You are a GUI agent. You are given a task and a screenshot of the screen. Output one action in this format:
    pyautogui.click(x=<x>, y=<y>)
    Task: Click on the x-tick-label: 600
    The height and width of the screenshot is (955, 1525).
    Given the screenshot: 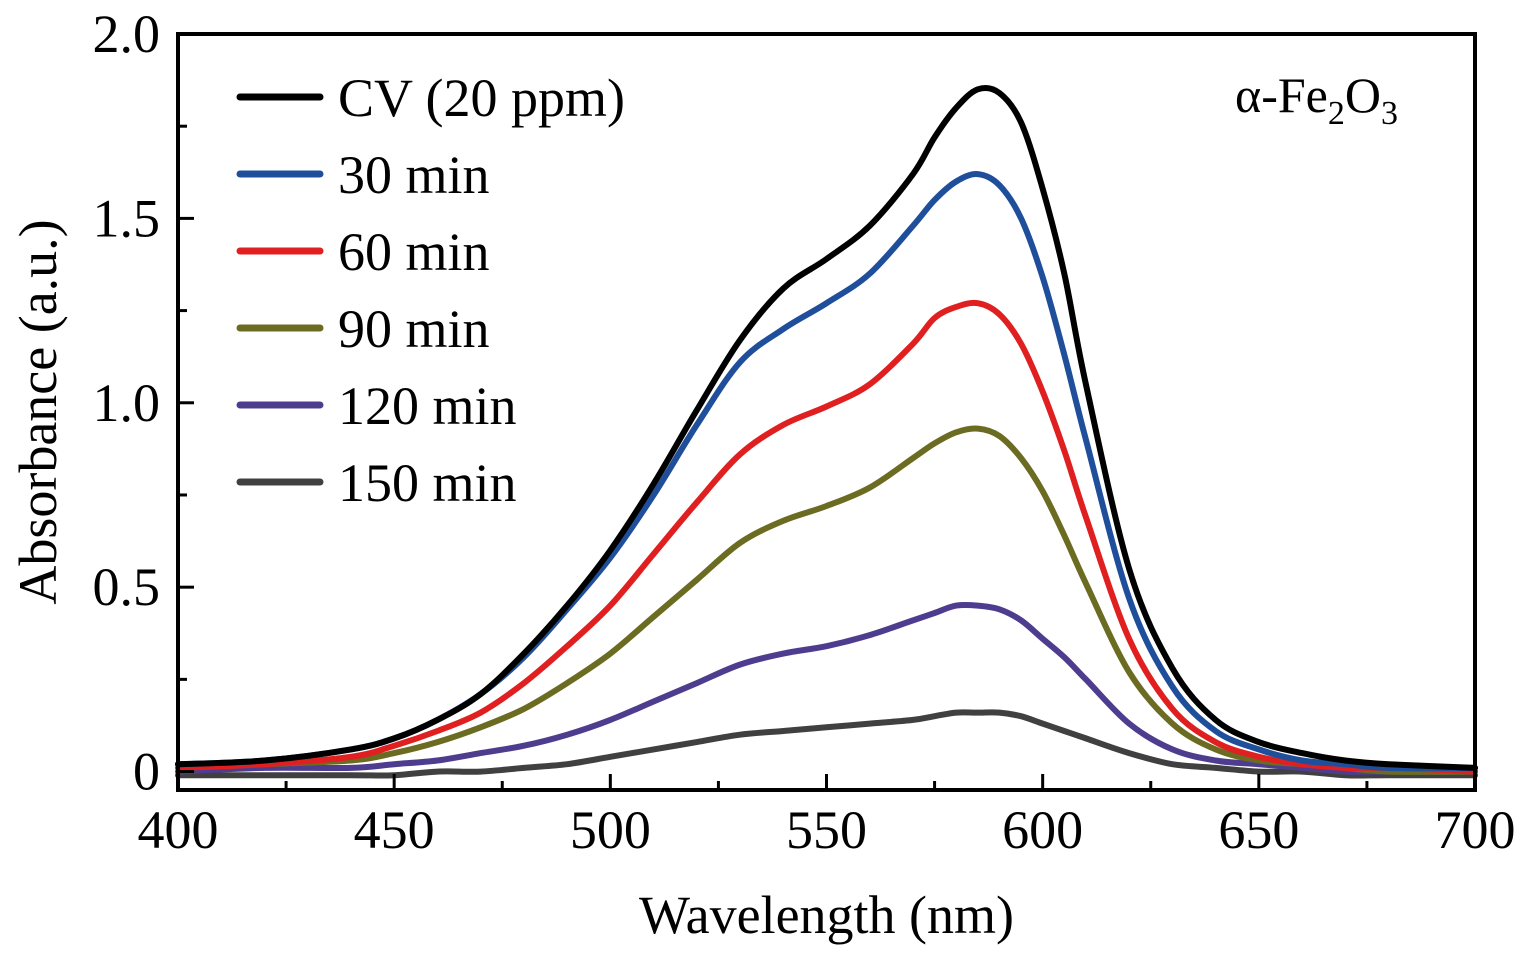 What is the action you would take?
    pyautogui.click(x=1042, y=830)
    